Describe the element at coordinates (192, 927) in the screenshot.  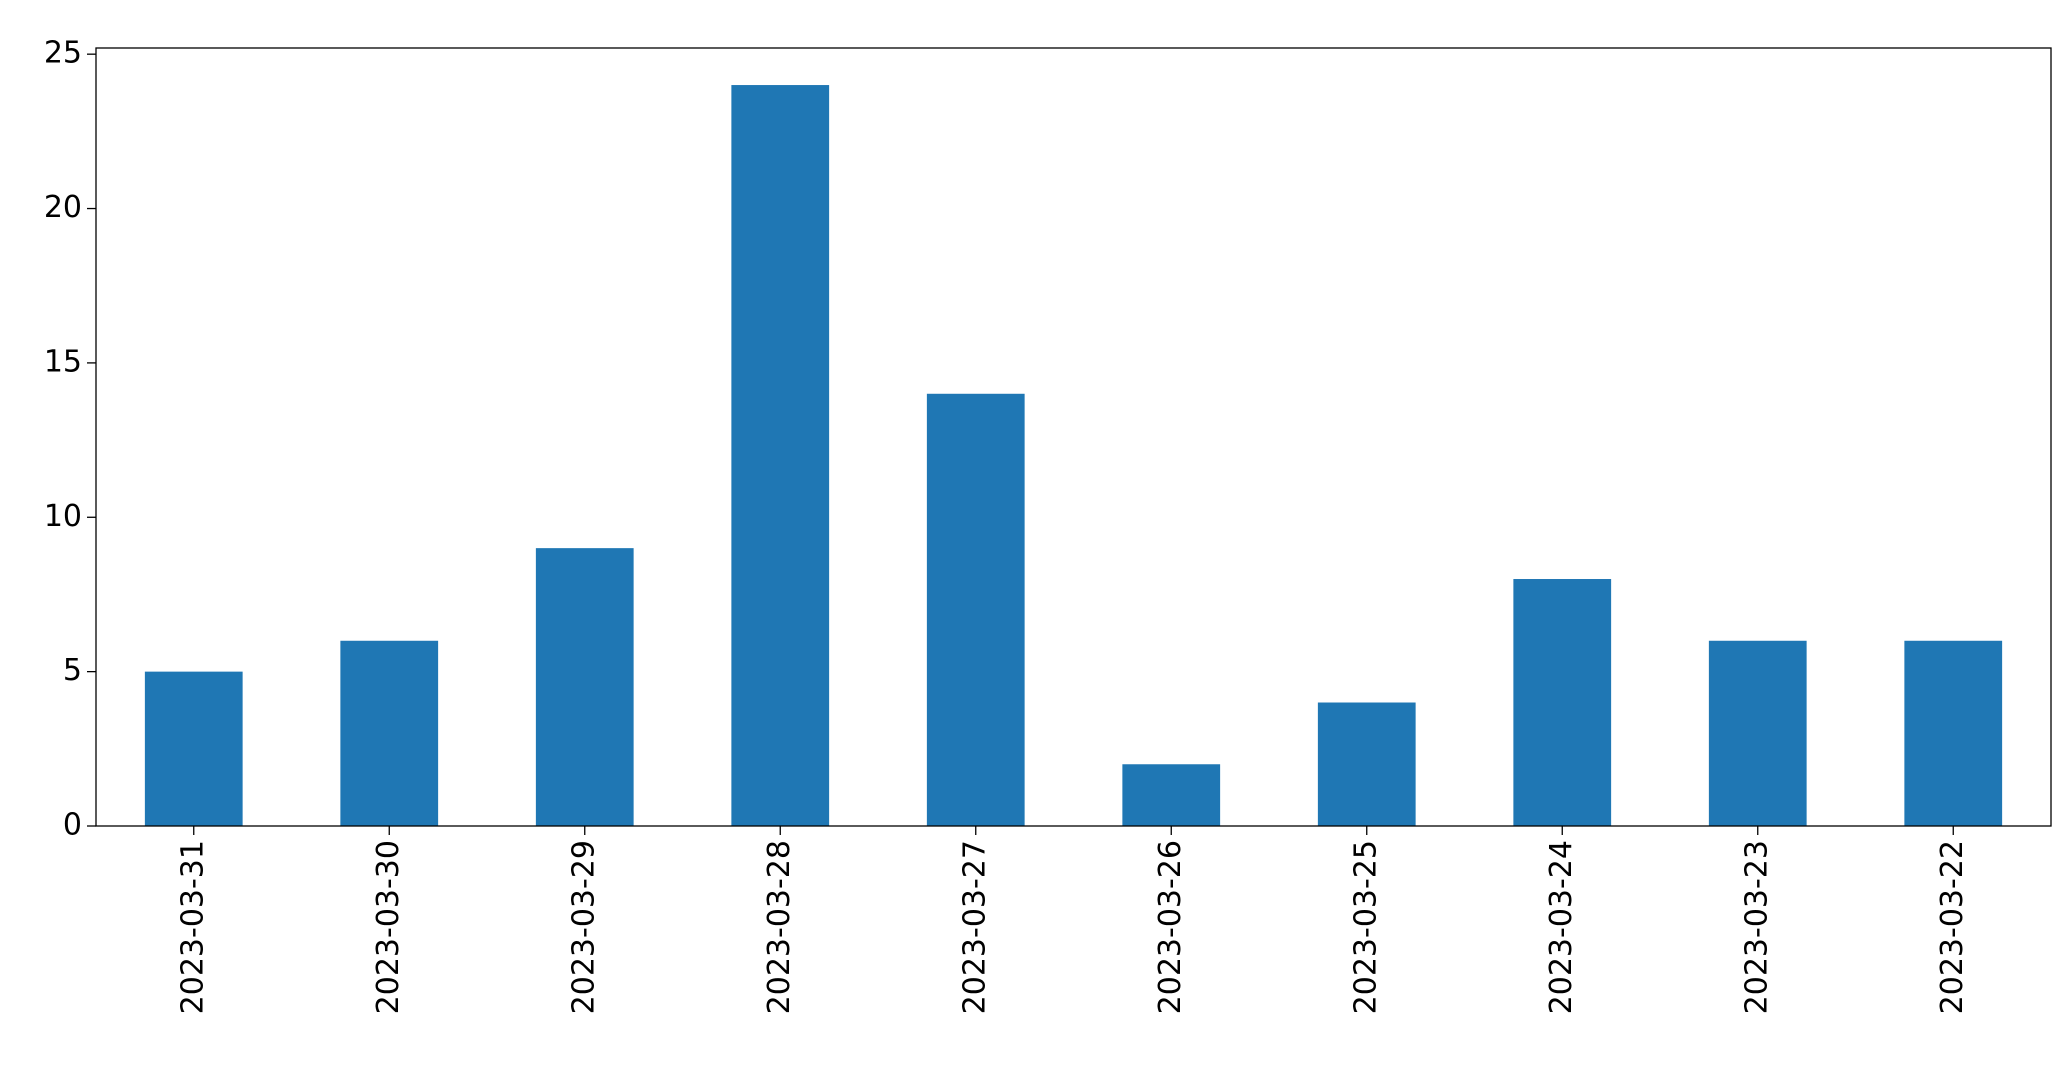
I see `x-tick-label: 2023-03-31` at that location.